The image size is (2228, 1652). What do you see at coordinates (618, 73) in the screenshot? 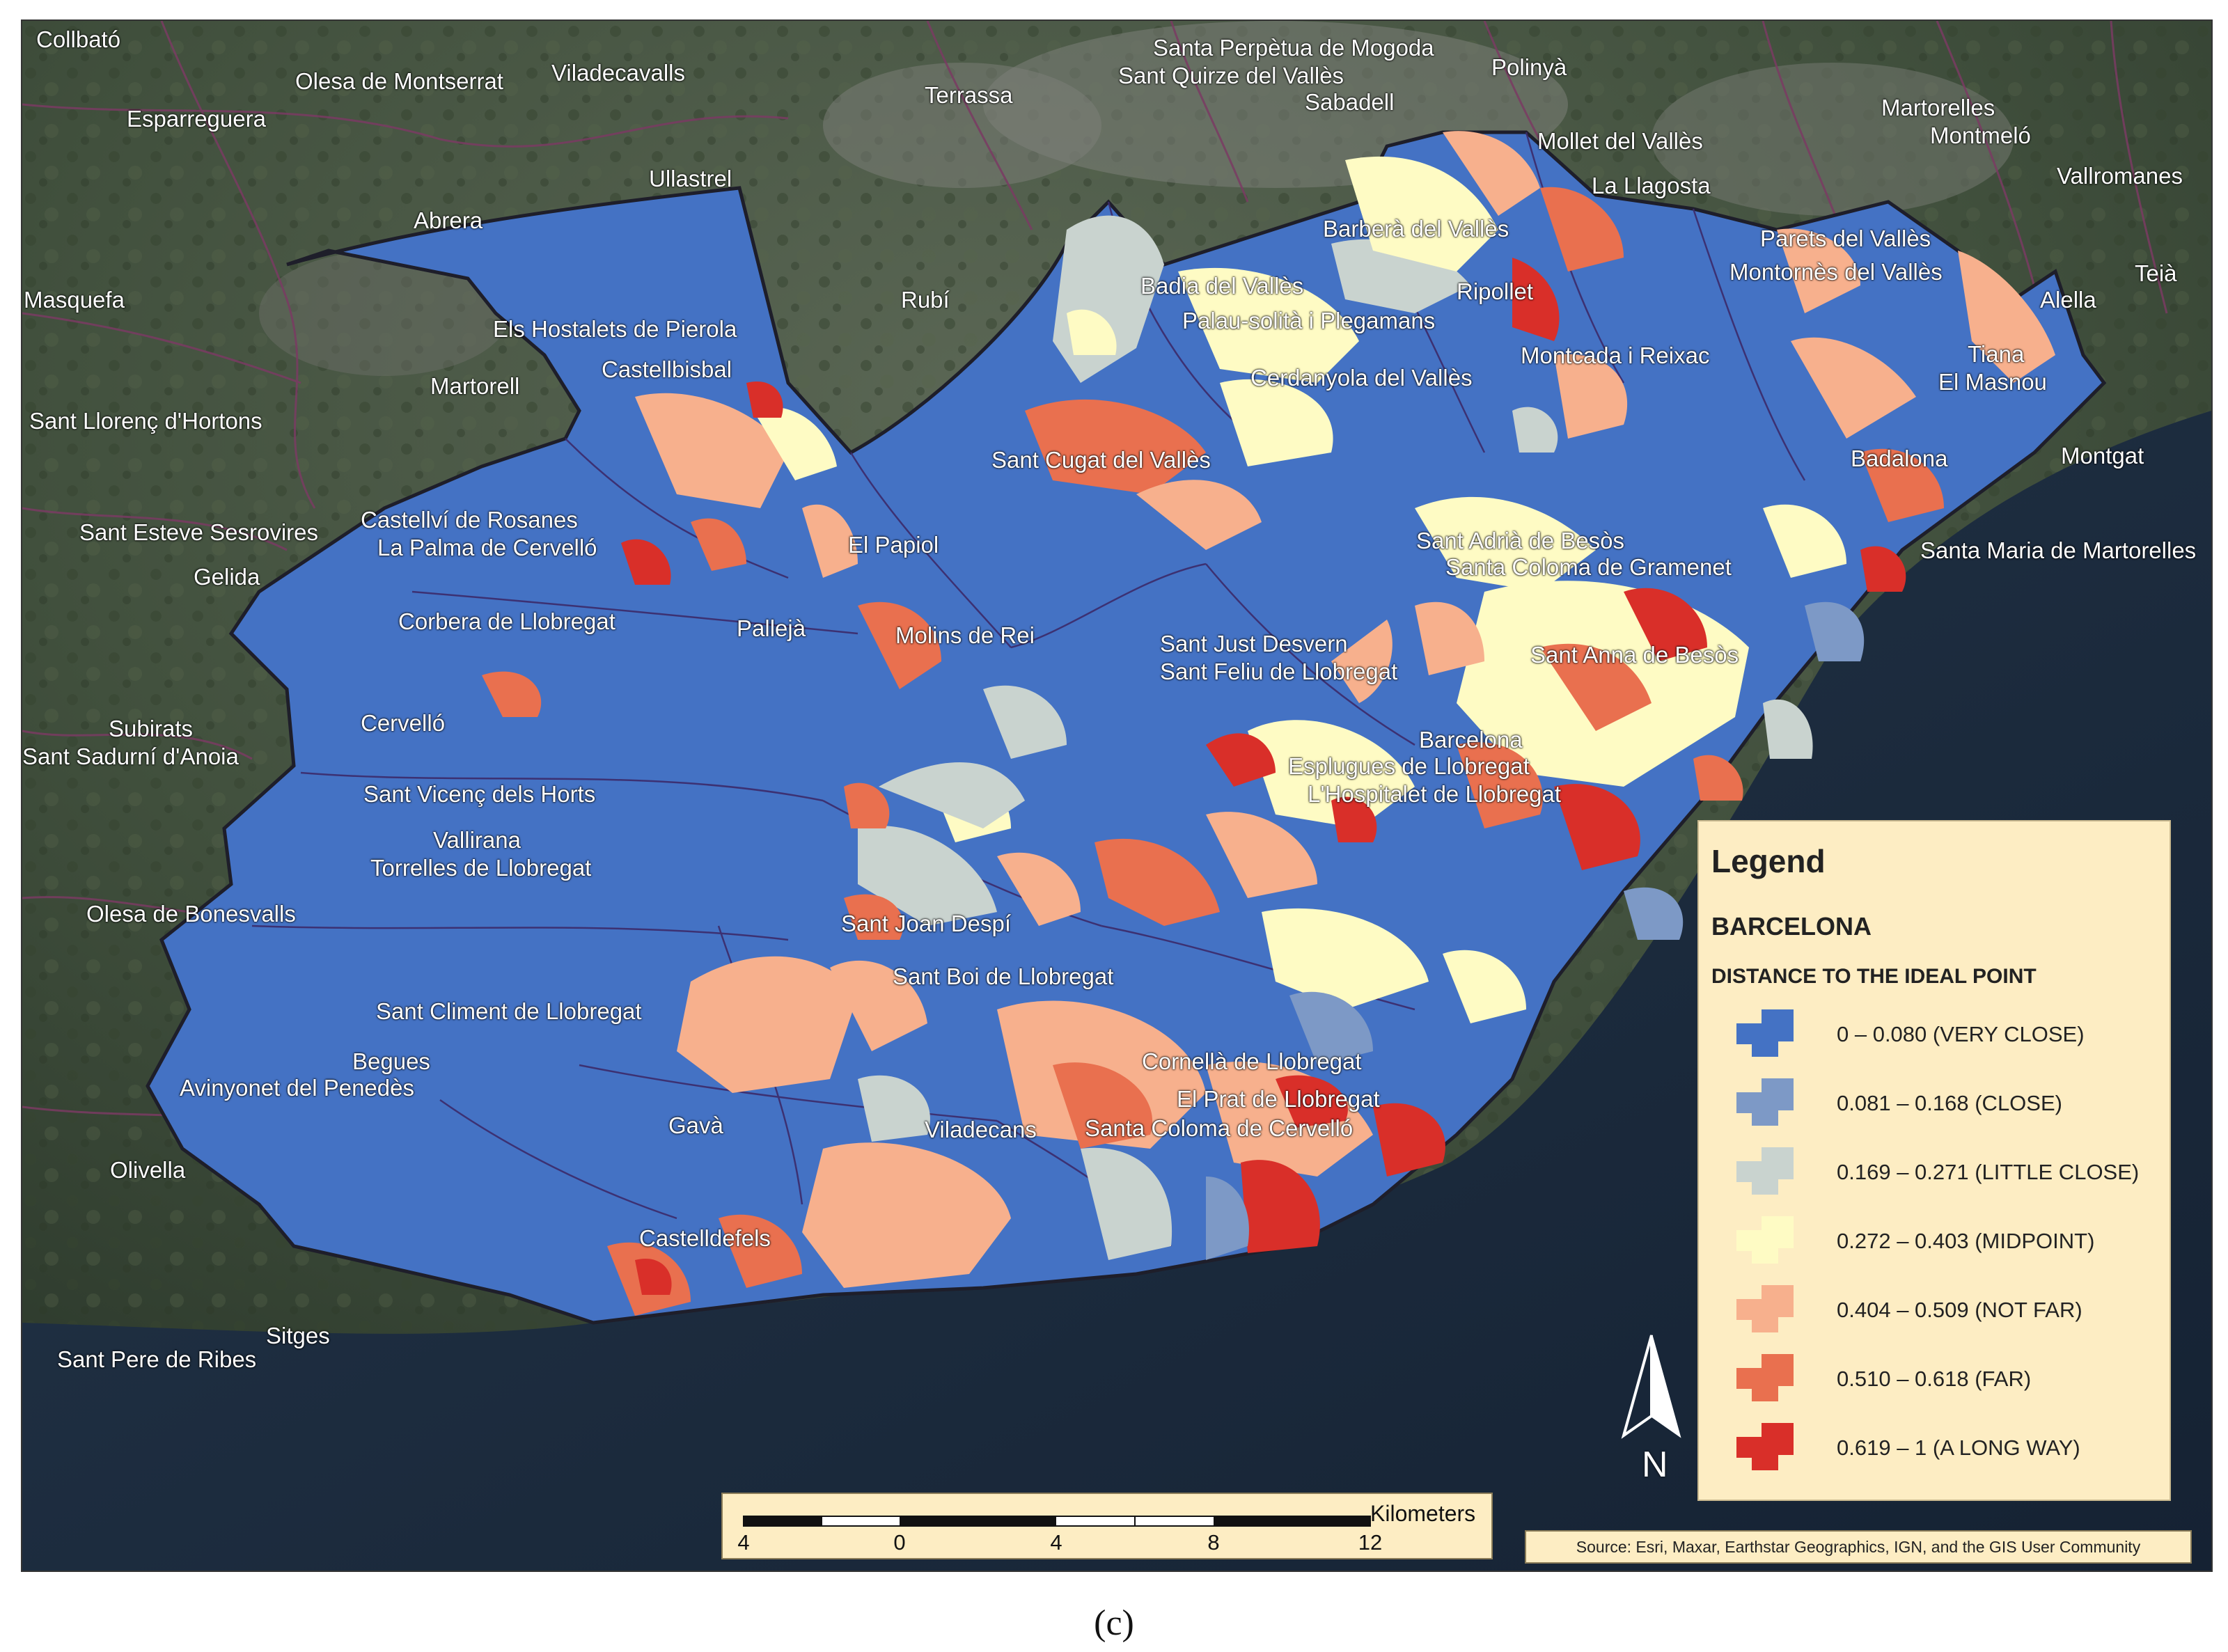
I see `place-label: Viladecavalls` at bounding box center [618, 73].